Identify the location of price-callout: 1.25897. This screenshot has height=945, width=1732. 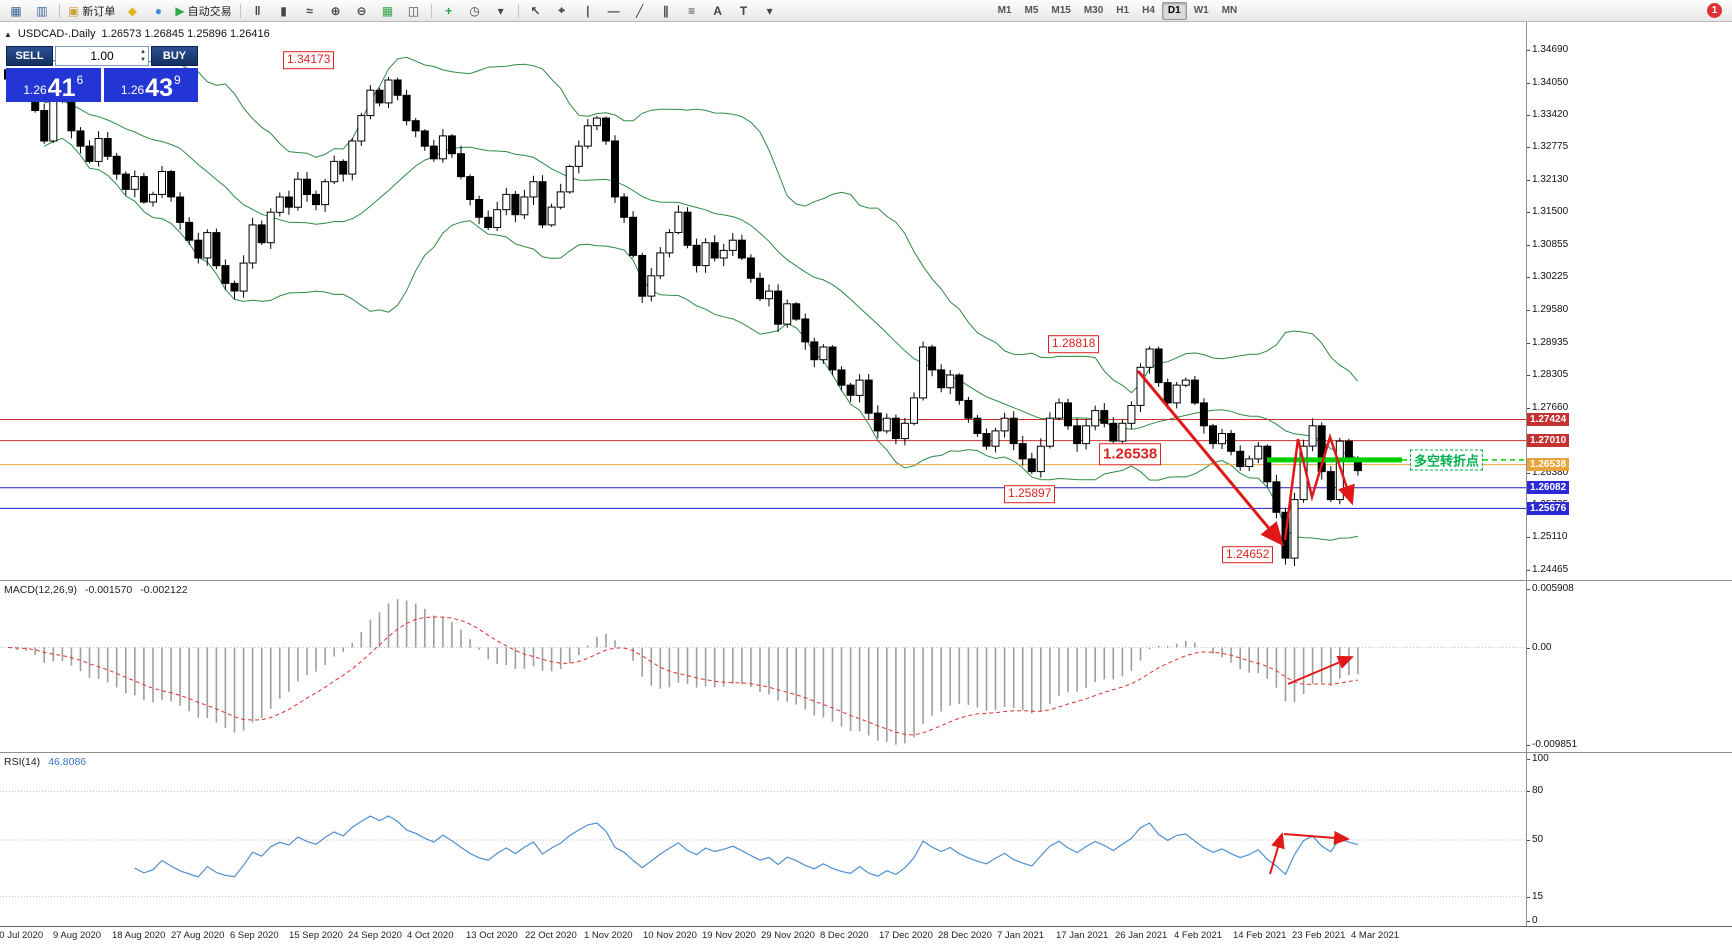
(1030, 494).